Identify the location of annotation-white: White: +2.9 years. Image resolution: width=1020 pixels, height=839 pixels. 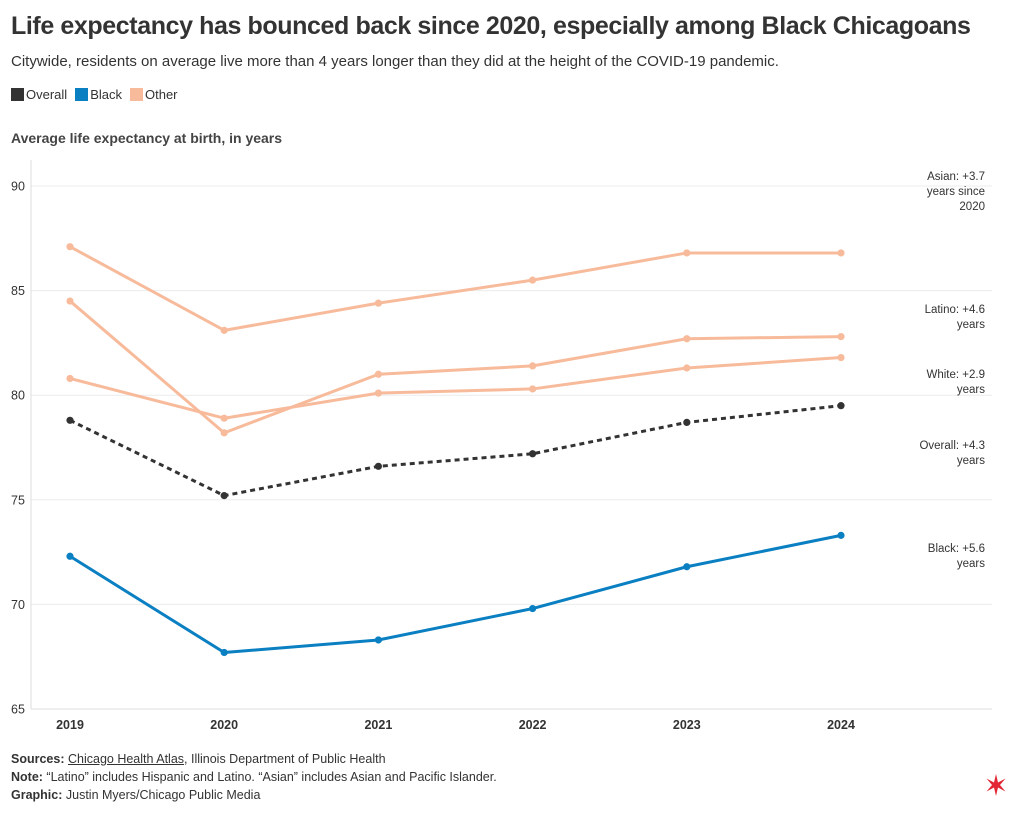
(956, 382).